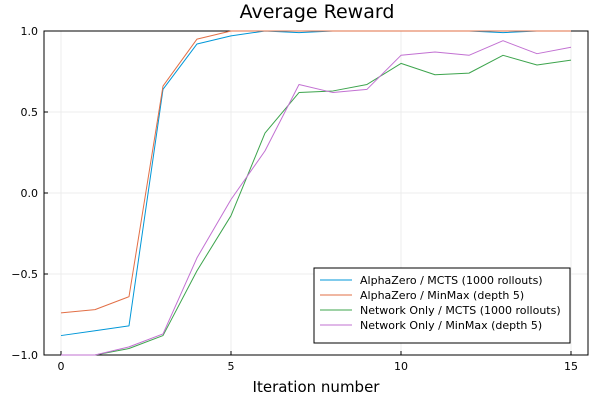 The width and height of the screenshot is (600, 400). I want to click on x-tick-label: 15, so click(571, 366).